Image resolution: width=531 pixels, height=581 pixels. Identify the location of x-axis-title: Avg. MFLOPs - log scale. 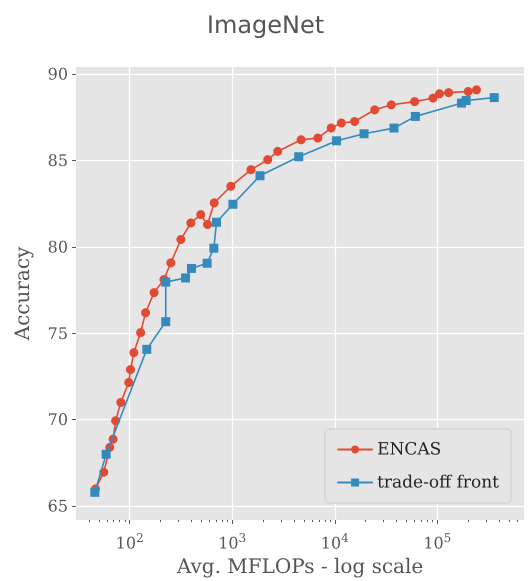
(300, 566).